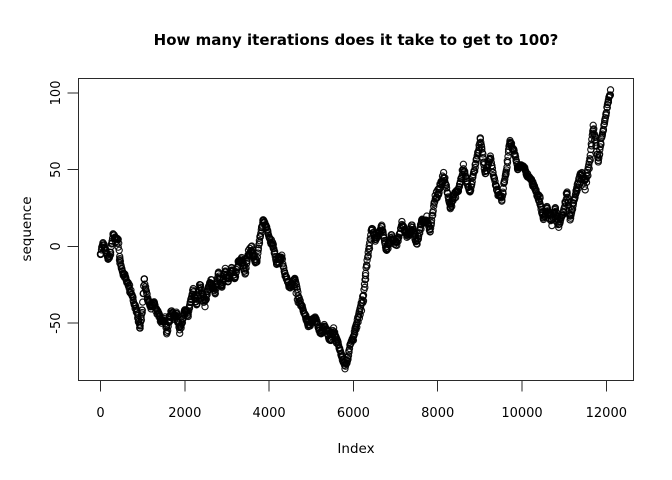  What do you see at coordinates (56, 322) in the screenshot?
I see `y-tick-label: -50` at bounding box center [56, 322].